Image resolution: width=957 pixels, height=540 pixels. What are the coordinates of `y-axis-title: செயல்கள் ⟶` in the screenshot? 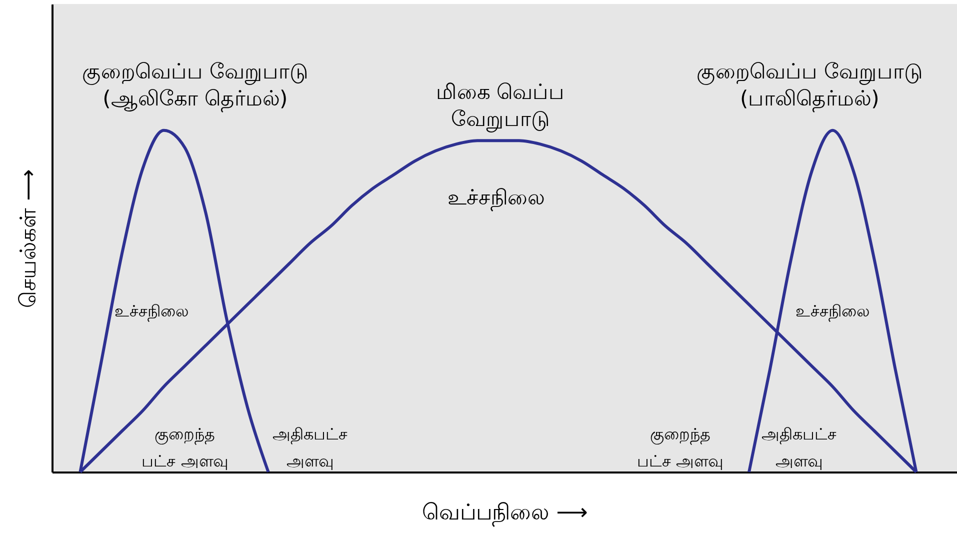 It's located at (29, 238).